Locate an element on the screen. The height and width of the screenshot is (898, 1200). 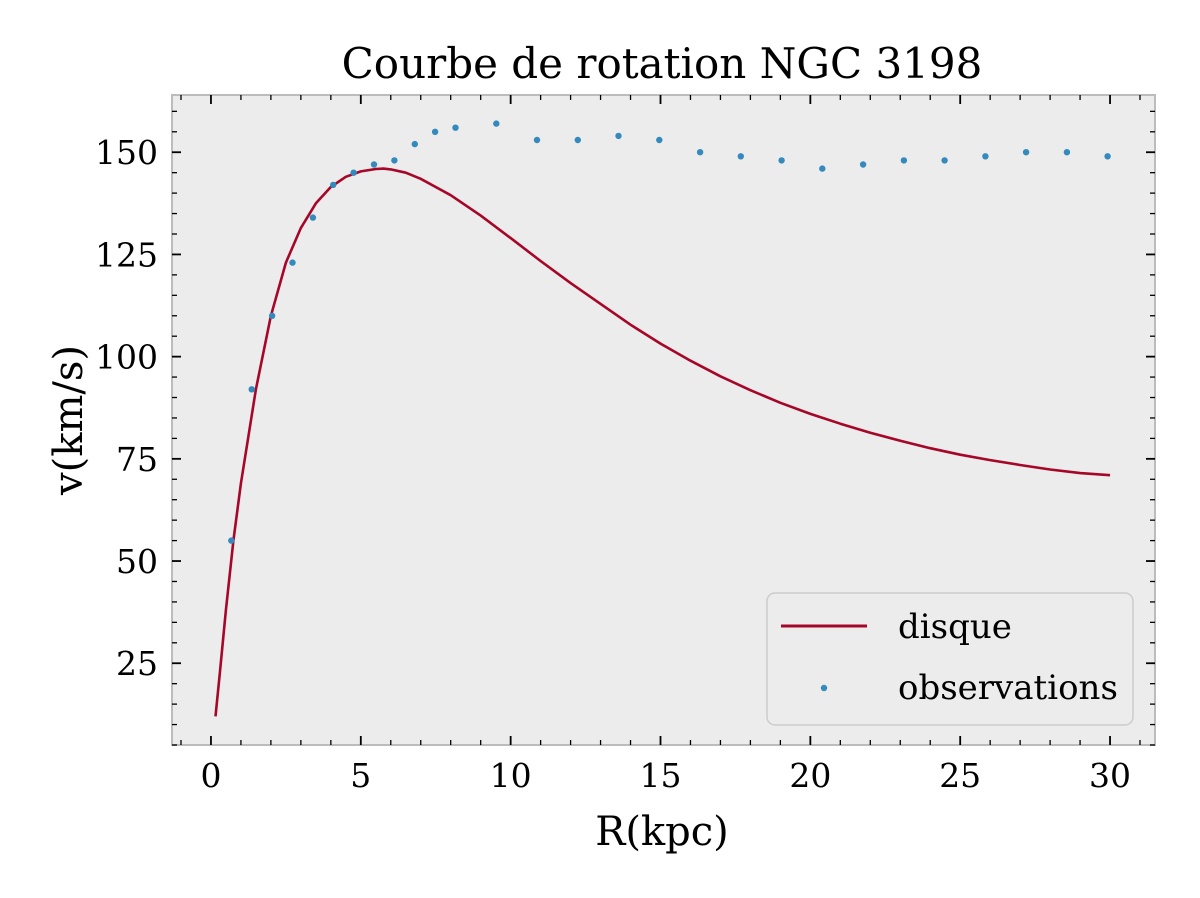
x-axis-label: R(kpc) is located at coordinates (662, 832).